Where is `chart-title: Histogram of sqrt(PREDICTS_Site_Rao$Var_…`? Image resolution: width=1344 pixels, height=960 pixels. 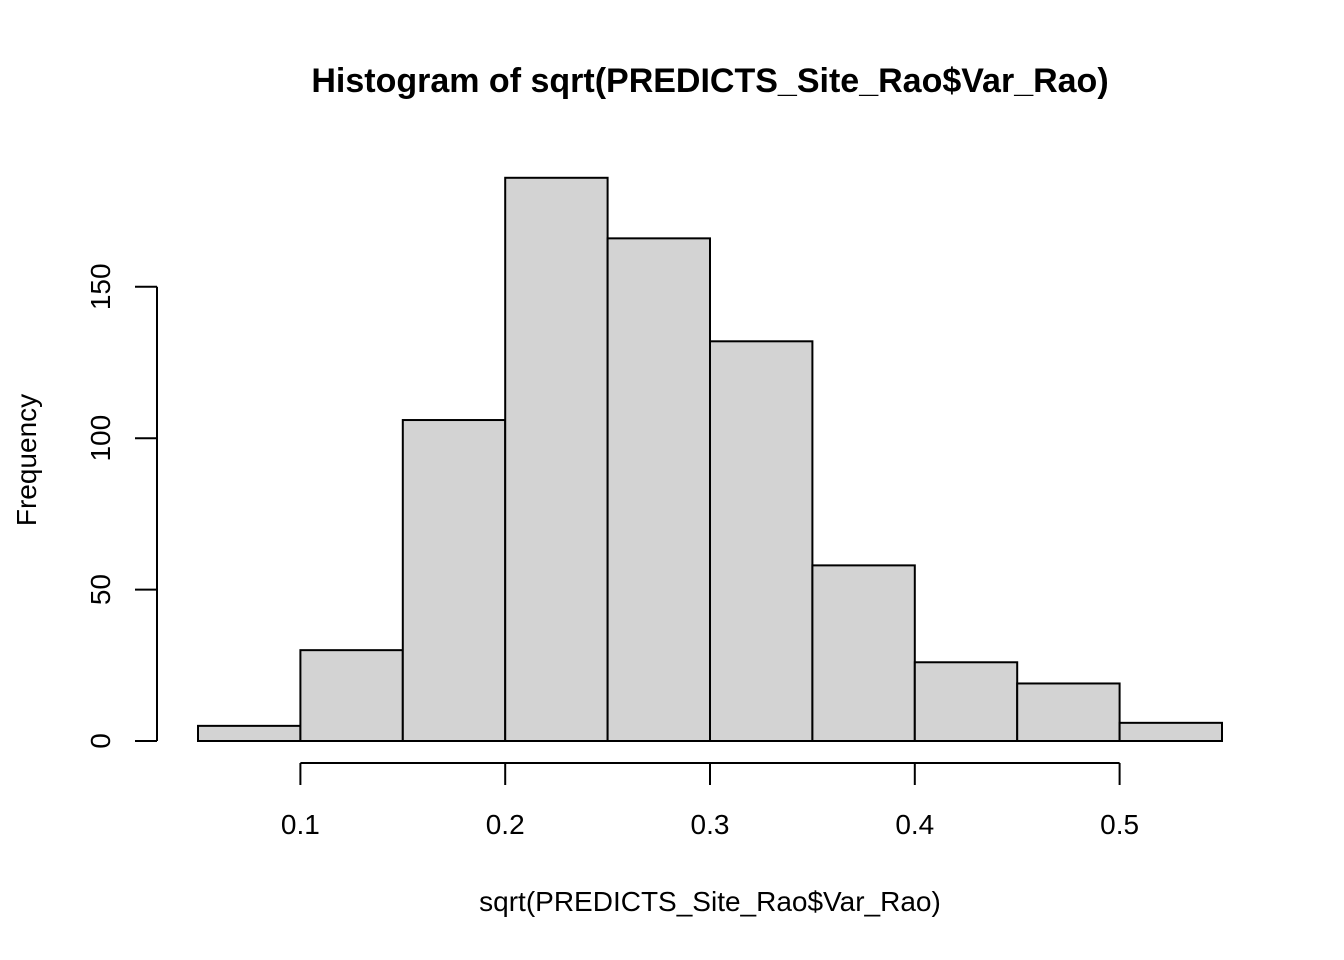
chart-title: Histogram of sqrt(PREDICTS_Site_Rao$Var_… is located at coordinates (709, 81).